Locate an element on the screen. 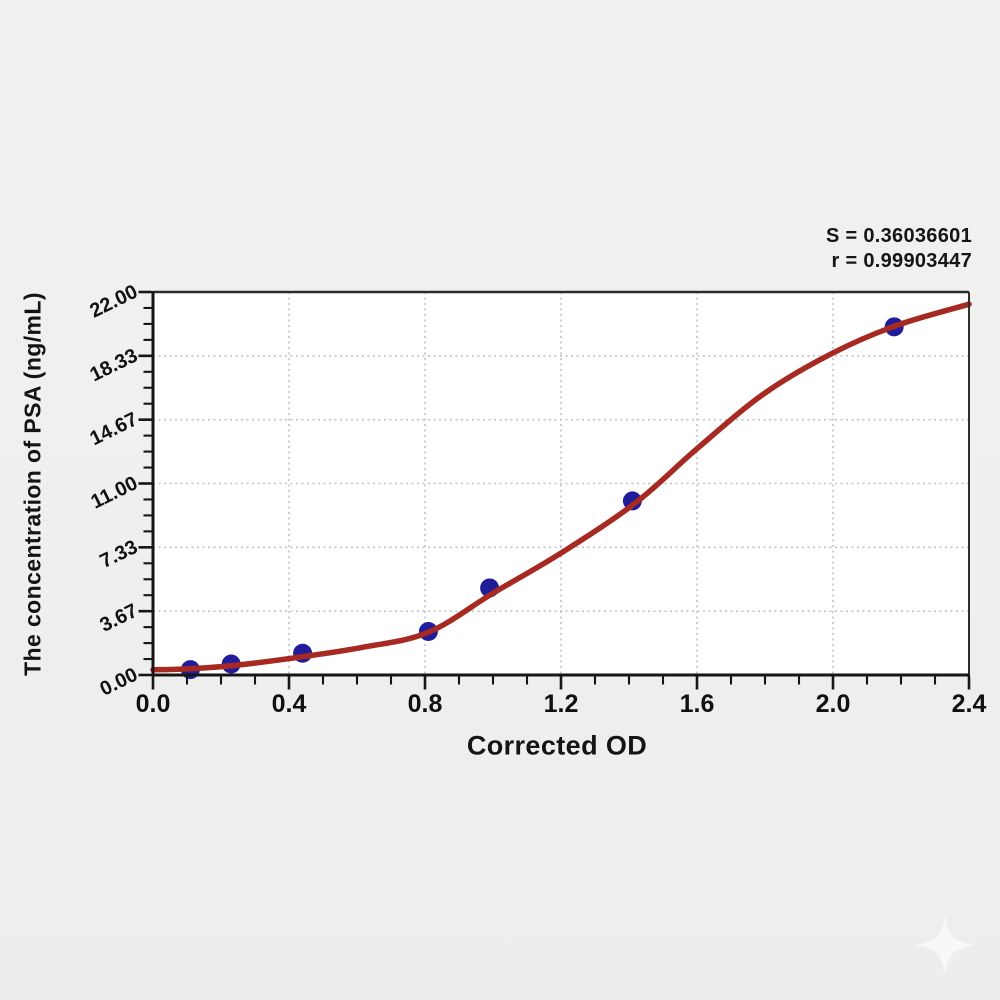 The width and height of the screenshot is (1000, 1000). y-tick-label: 22.00 is located at coordinates (114, 302).